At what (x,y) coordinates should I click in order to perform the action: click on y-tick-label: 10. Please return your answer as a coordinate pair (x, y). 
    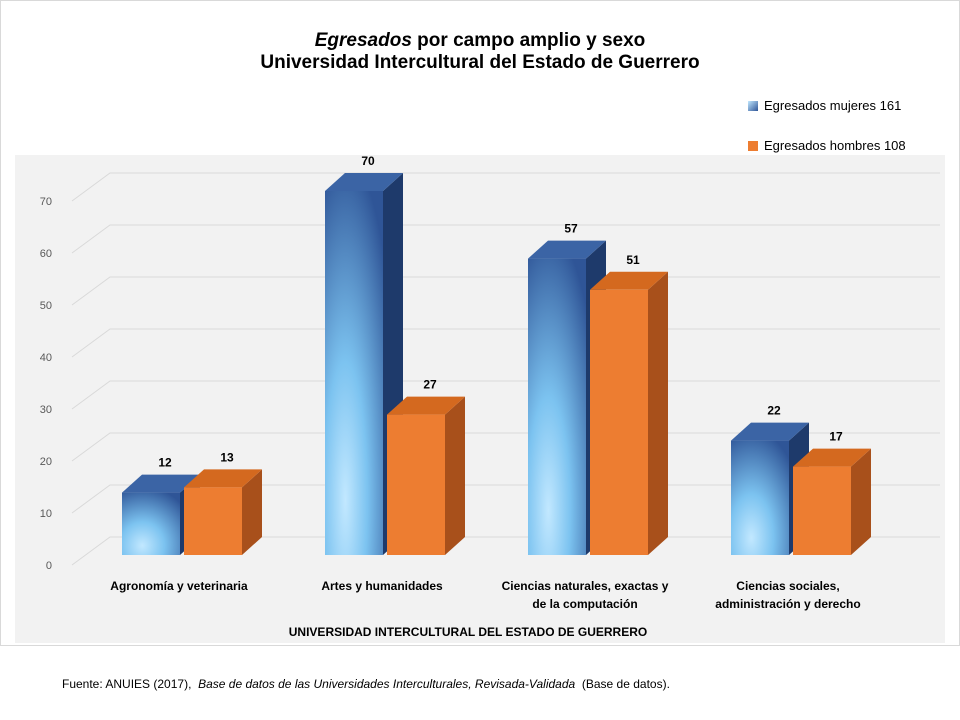
    Looking at the image, I should click on (46, 514).